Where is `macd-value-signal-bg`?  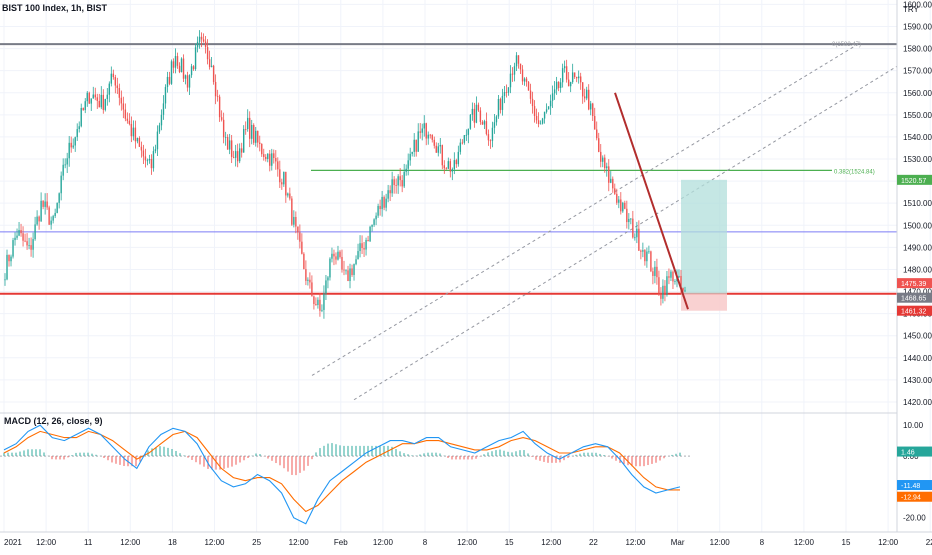
macd-value-signal-bg is located at coordinates (914, 496).